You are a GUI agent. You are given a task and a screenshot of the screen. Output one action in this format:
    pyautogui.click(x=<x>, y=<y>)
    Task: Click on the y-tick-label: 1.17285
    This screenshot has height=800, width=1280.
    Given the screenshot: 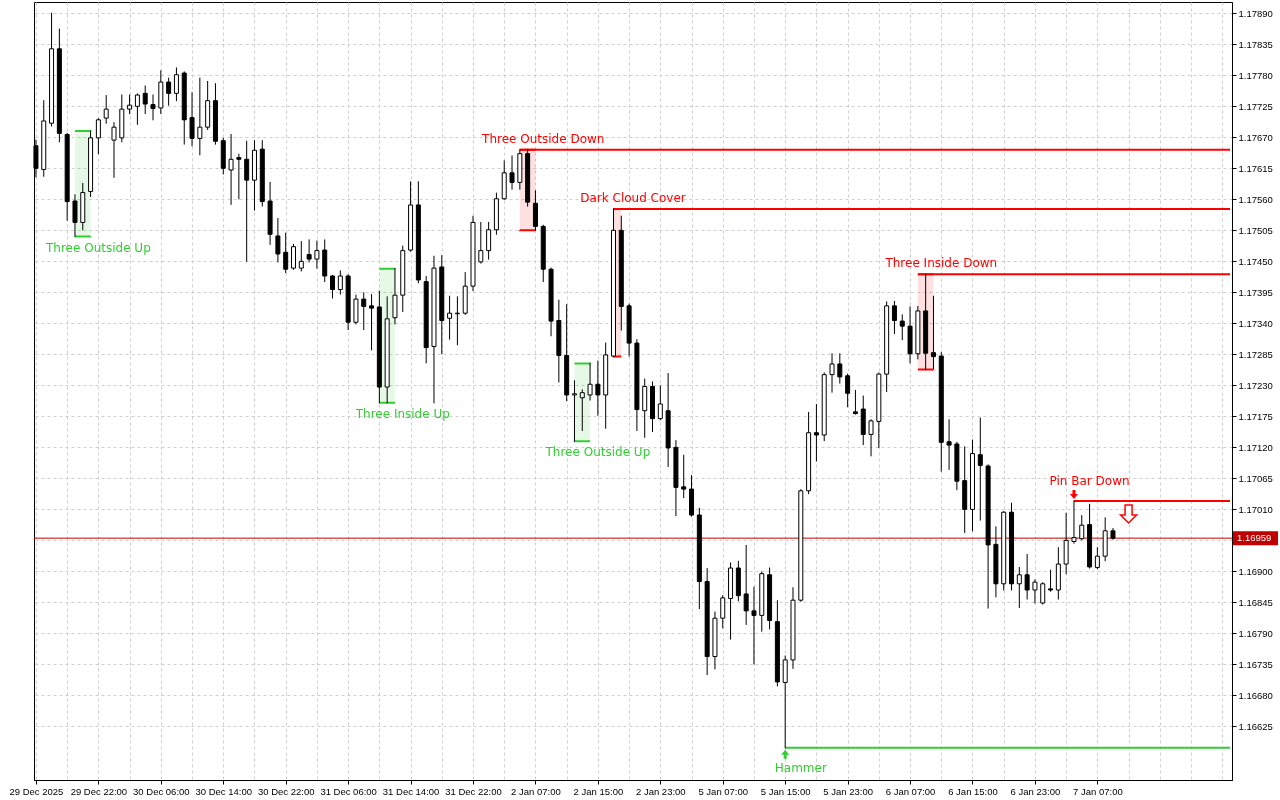 What is the action you would take?
    pyautogui.click(x=1255, y=354)
    